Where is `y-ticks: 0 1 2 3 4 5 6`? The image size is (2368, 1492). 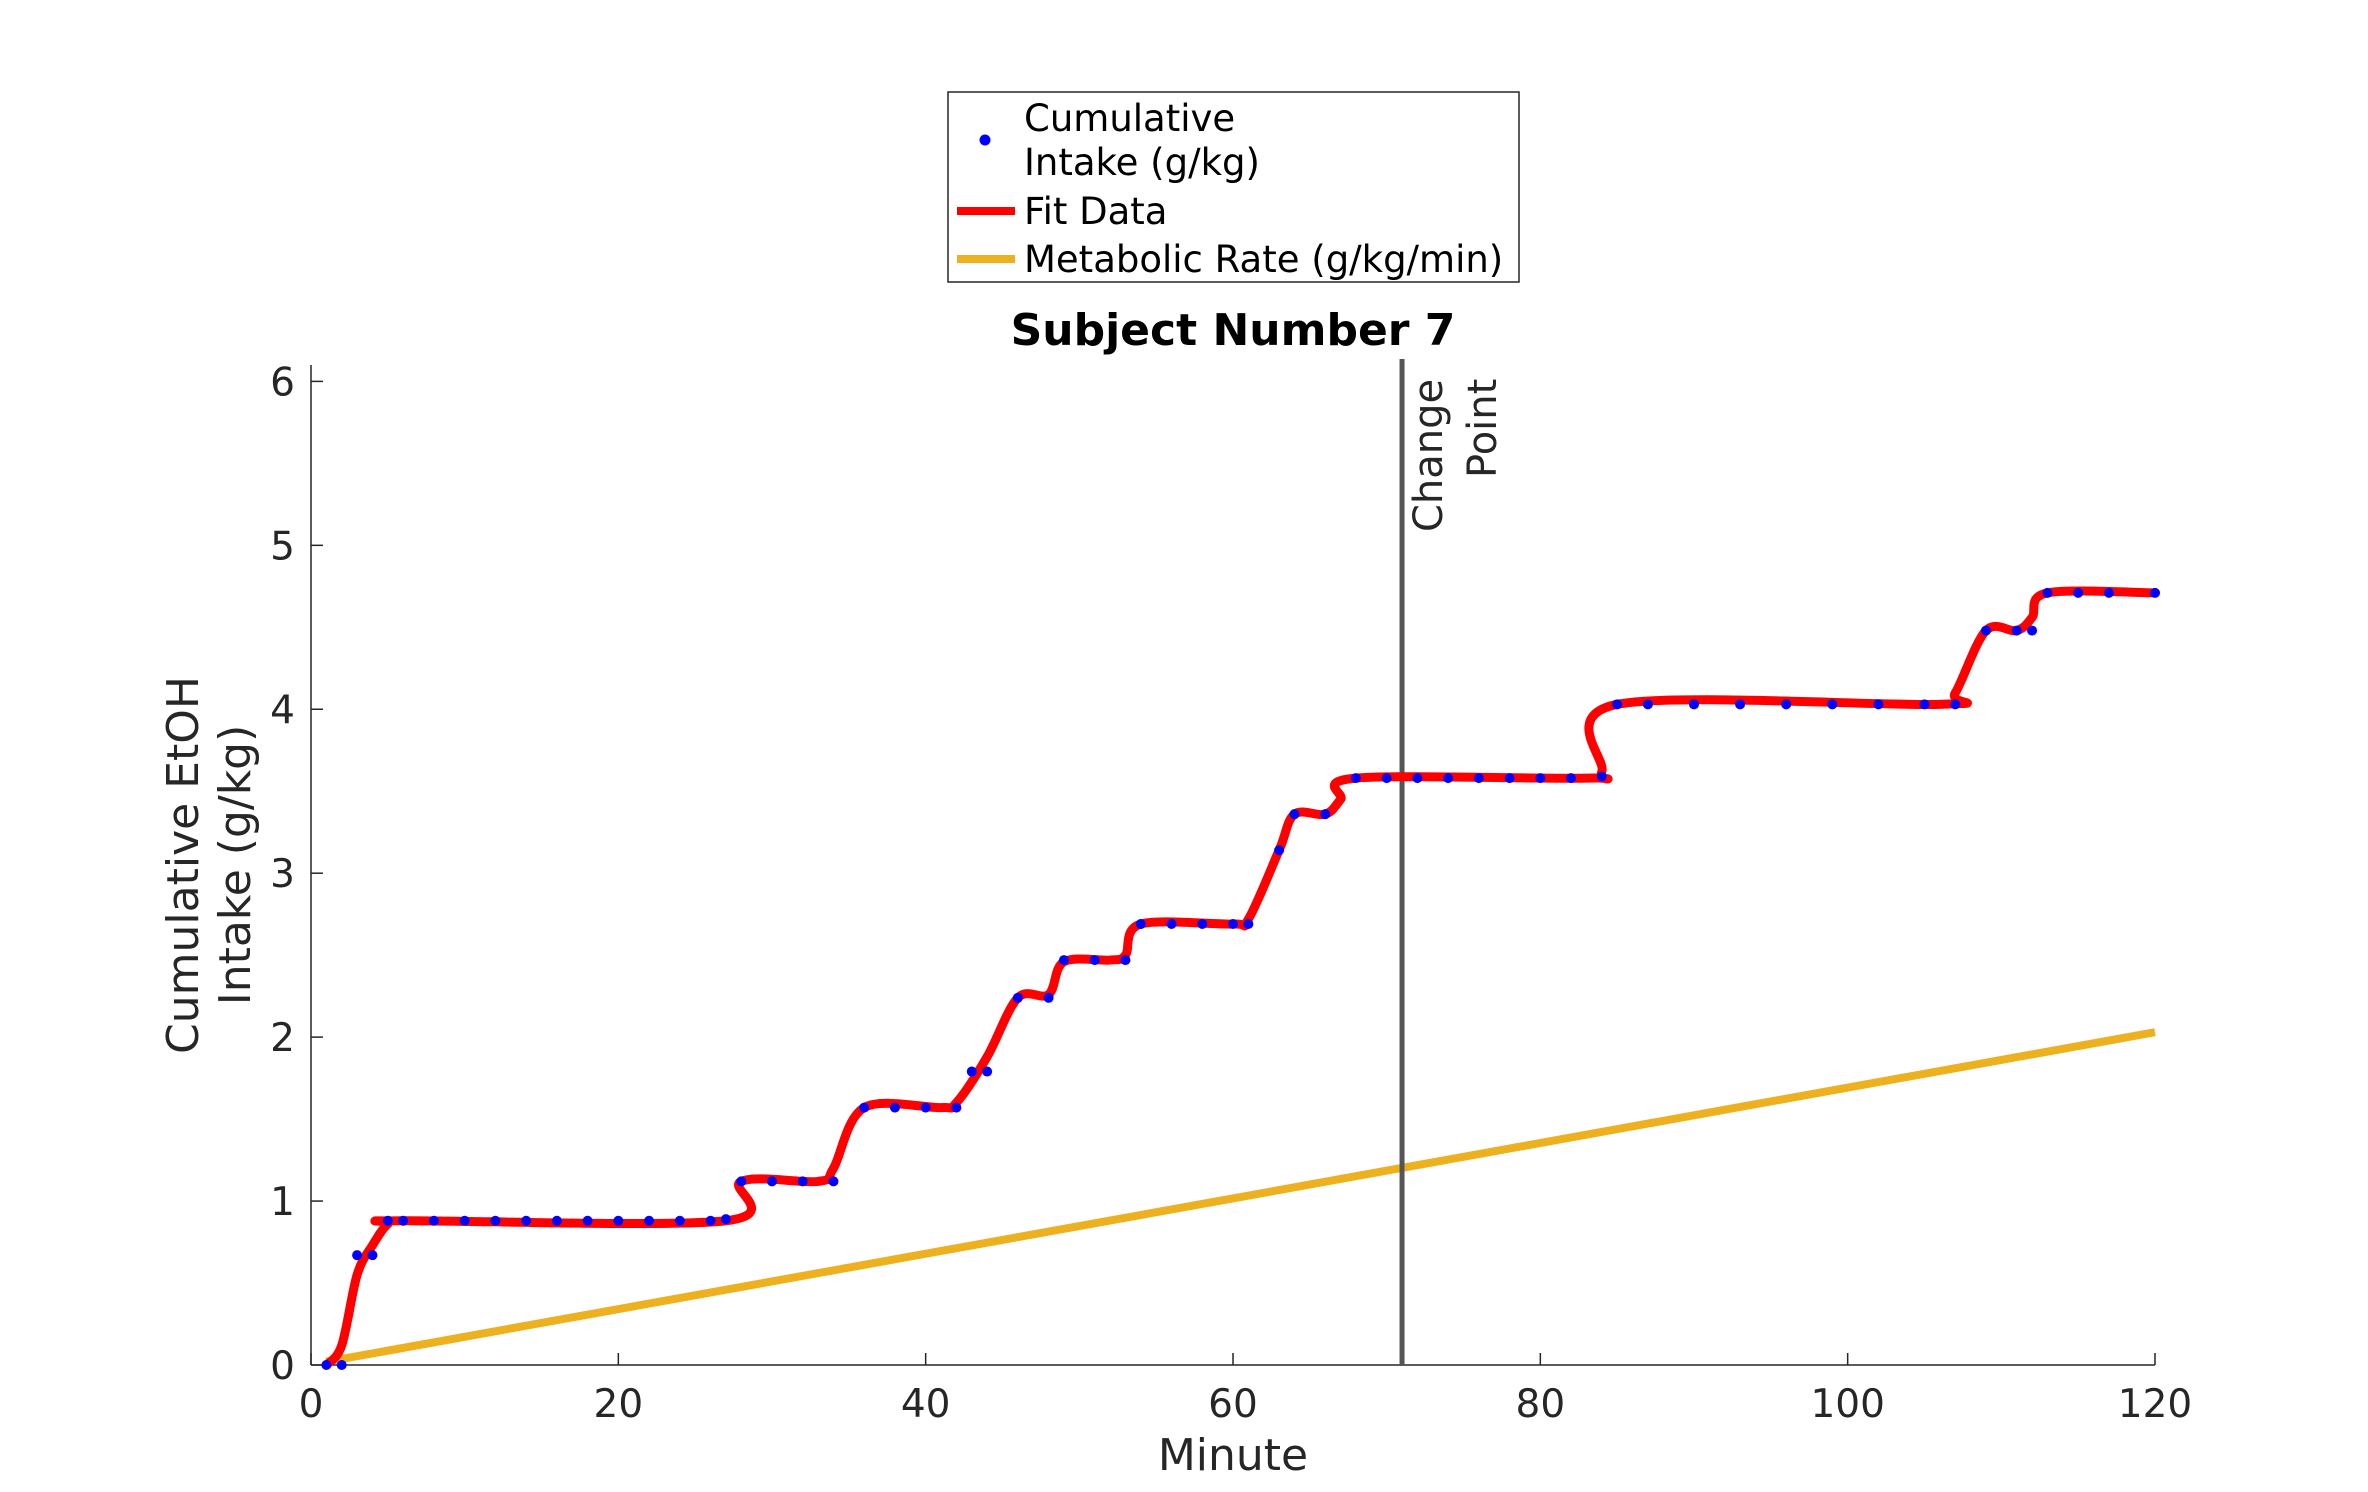
y-ticks: 0 1 2 3 4 5 6 is located at coordinates (296, 874).